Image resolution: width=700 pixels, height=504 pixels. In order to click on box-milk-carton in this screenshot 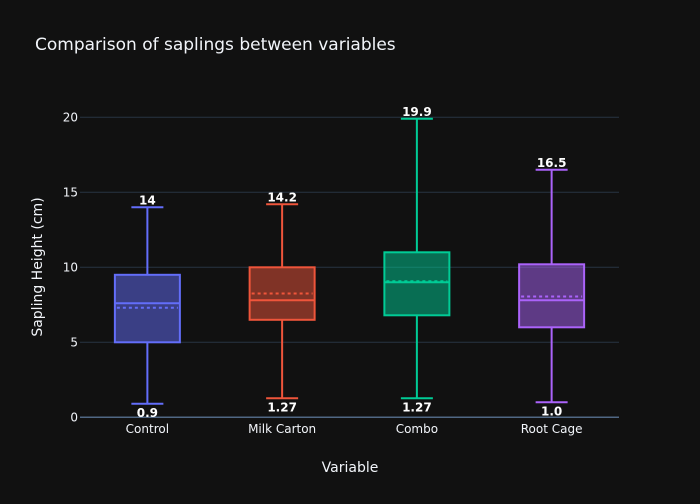, I will do `click(282, 301)`.